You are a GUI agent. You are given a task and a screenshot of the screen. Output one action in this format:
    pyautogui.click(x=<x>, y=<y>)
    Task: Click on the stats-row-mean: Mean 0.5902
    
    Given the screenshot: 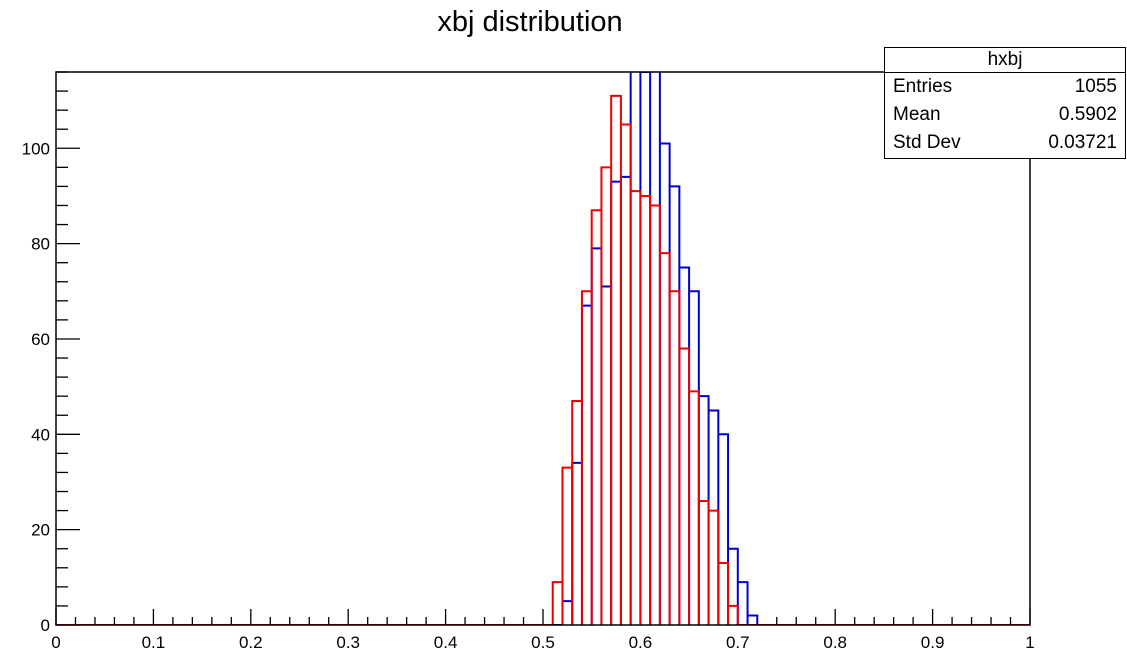 What is the action you would take?
    pyautogui.click(x=1005, y=115)
    